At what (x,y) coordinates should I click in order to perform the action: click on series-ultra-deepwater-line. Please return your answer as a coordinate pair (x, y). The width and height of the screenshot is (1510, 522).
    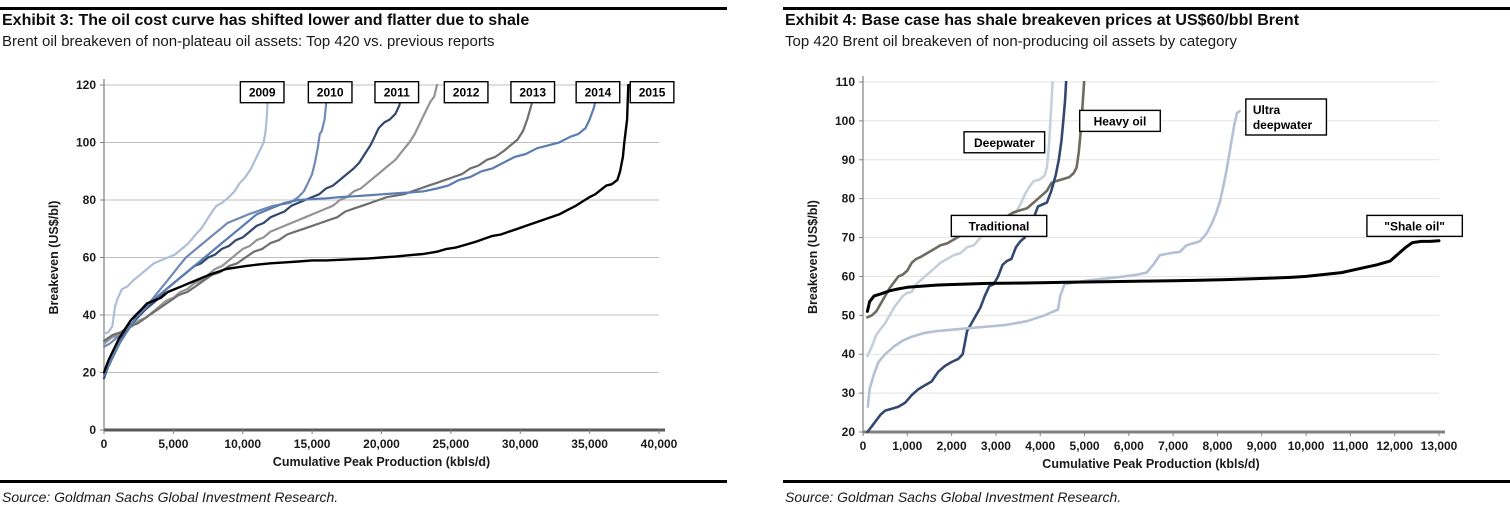
    Looking at the image, I should click on (1053, 259).